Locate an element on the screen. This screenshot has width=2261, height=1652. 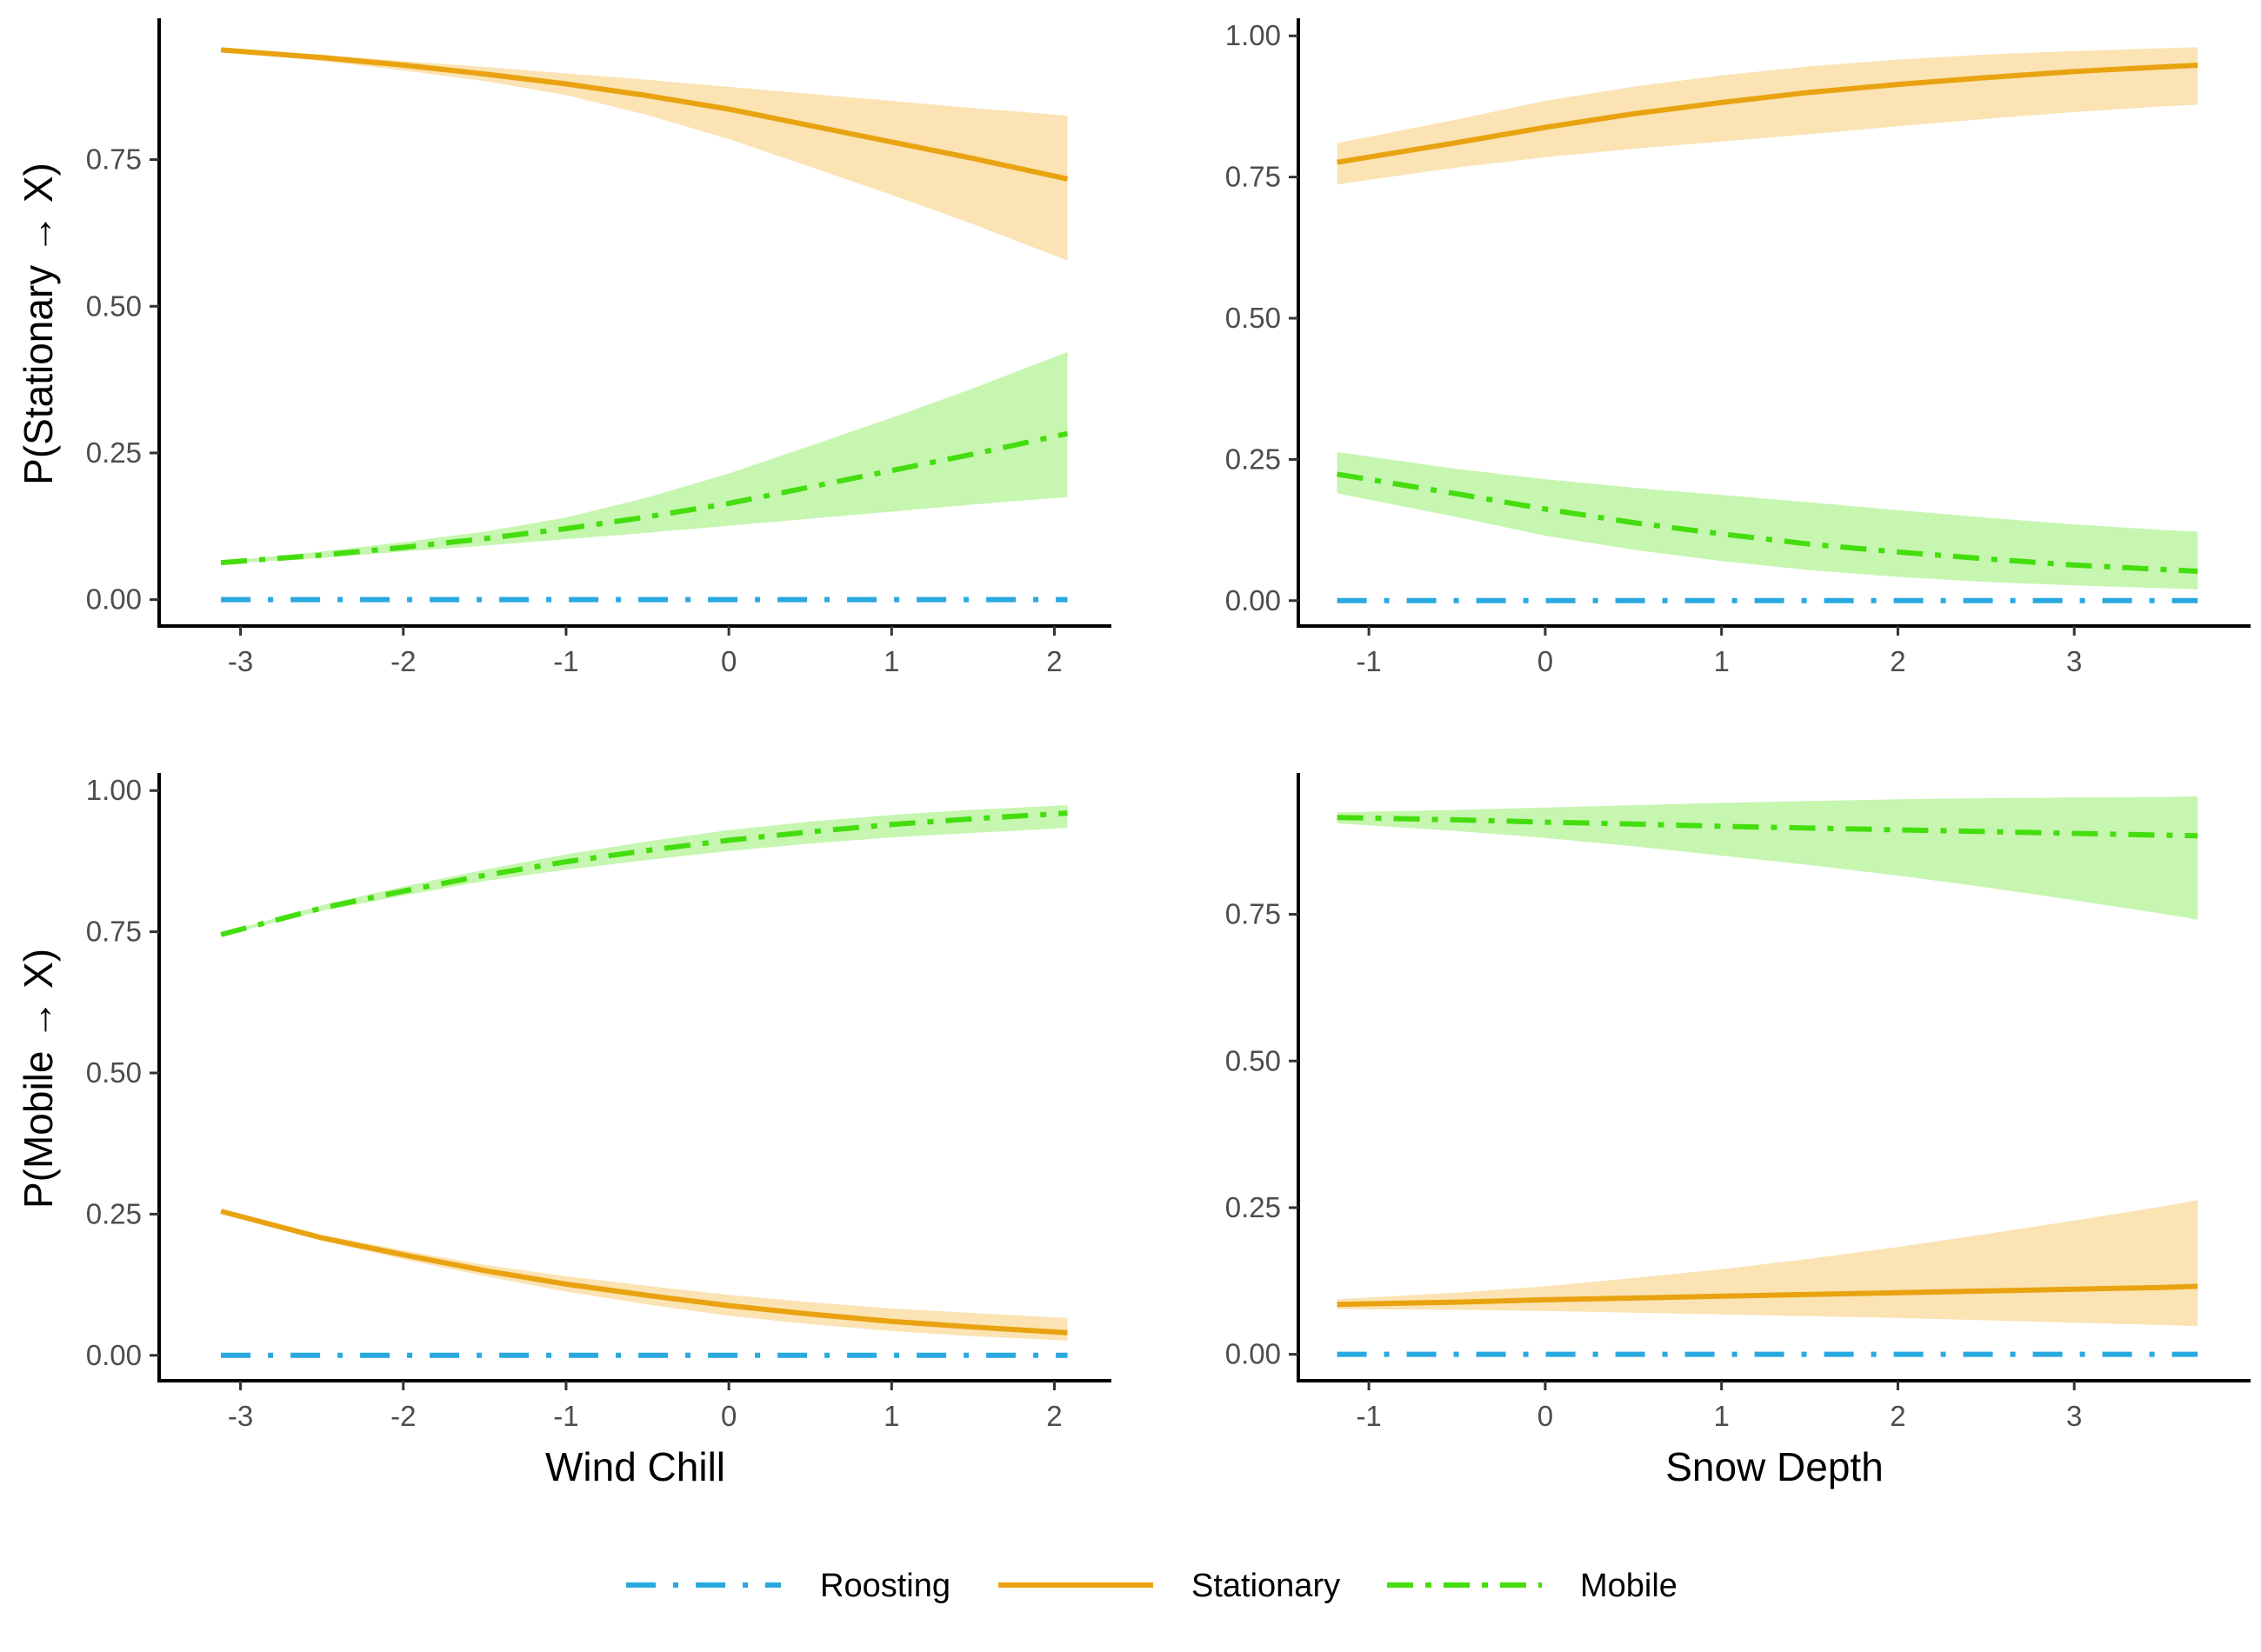
legend: Roosting Stationary Mobile is located at coordinates (1151, 1586).